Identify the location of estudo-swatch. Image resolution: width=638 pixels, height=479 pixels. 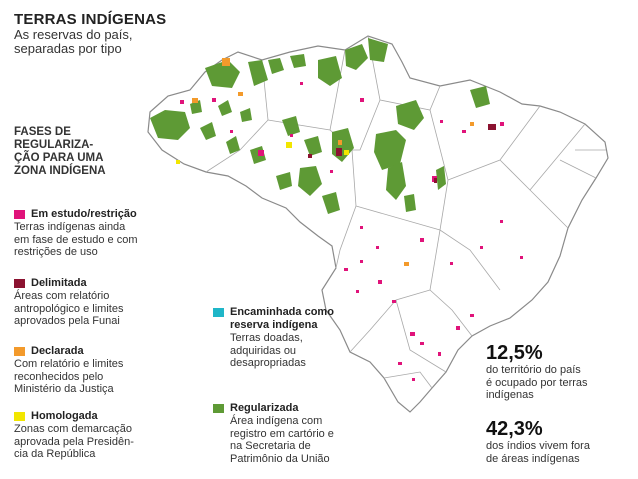
(19, 214).